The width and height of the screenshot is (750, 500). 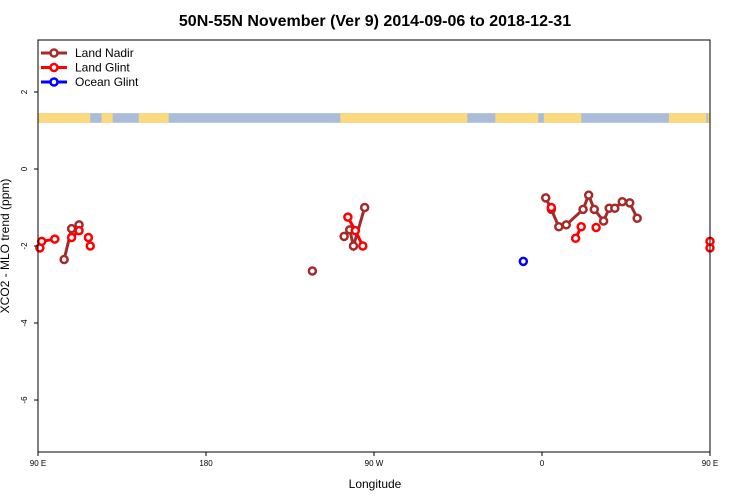 I want to click on x-tick-label: 0, so click(x=542, y=463).